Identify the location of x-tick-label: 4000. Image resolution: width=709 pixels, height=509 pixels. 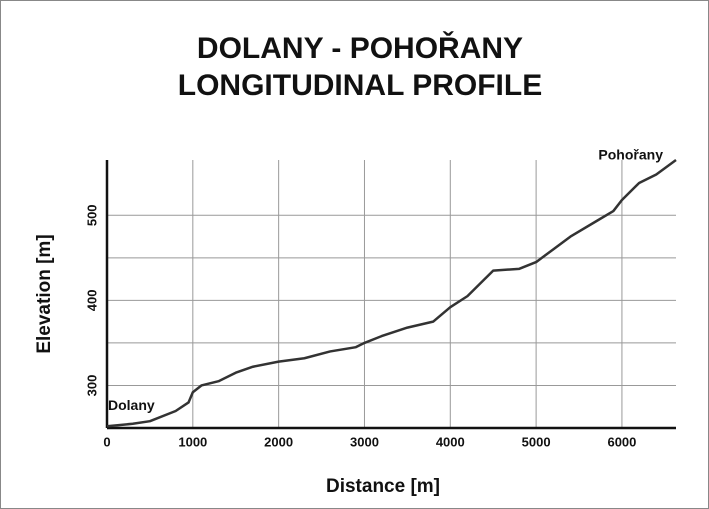
(450, 441).